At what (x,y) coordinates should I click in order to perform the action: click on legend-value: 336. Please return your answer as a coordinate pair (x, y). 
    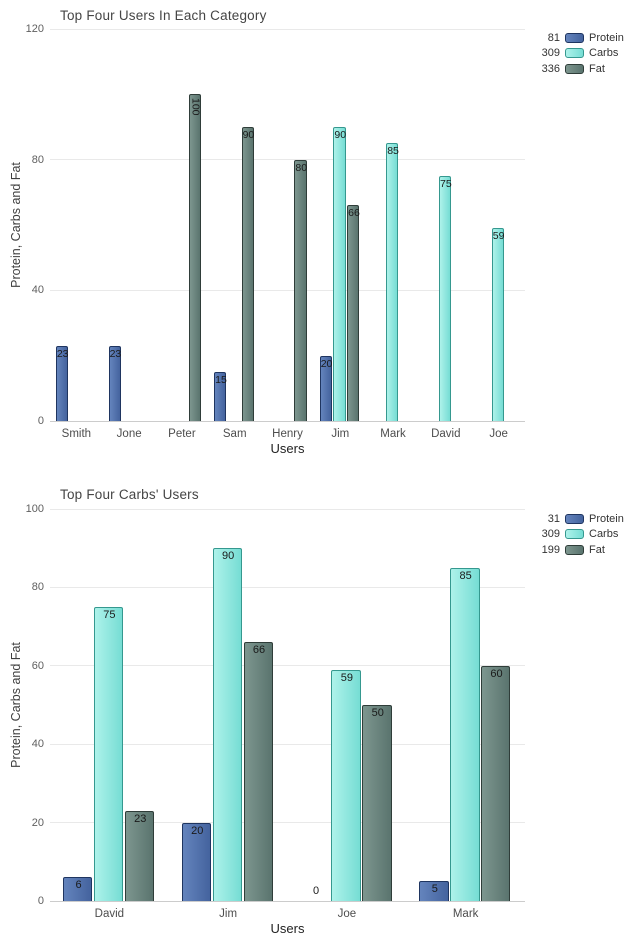
    Looking at the image, I should click on (550, 68).